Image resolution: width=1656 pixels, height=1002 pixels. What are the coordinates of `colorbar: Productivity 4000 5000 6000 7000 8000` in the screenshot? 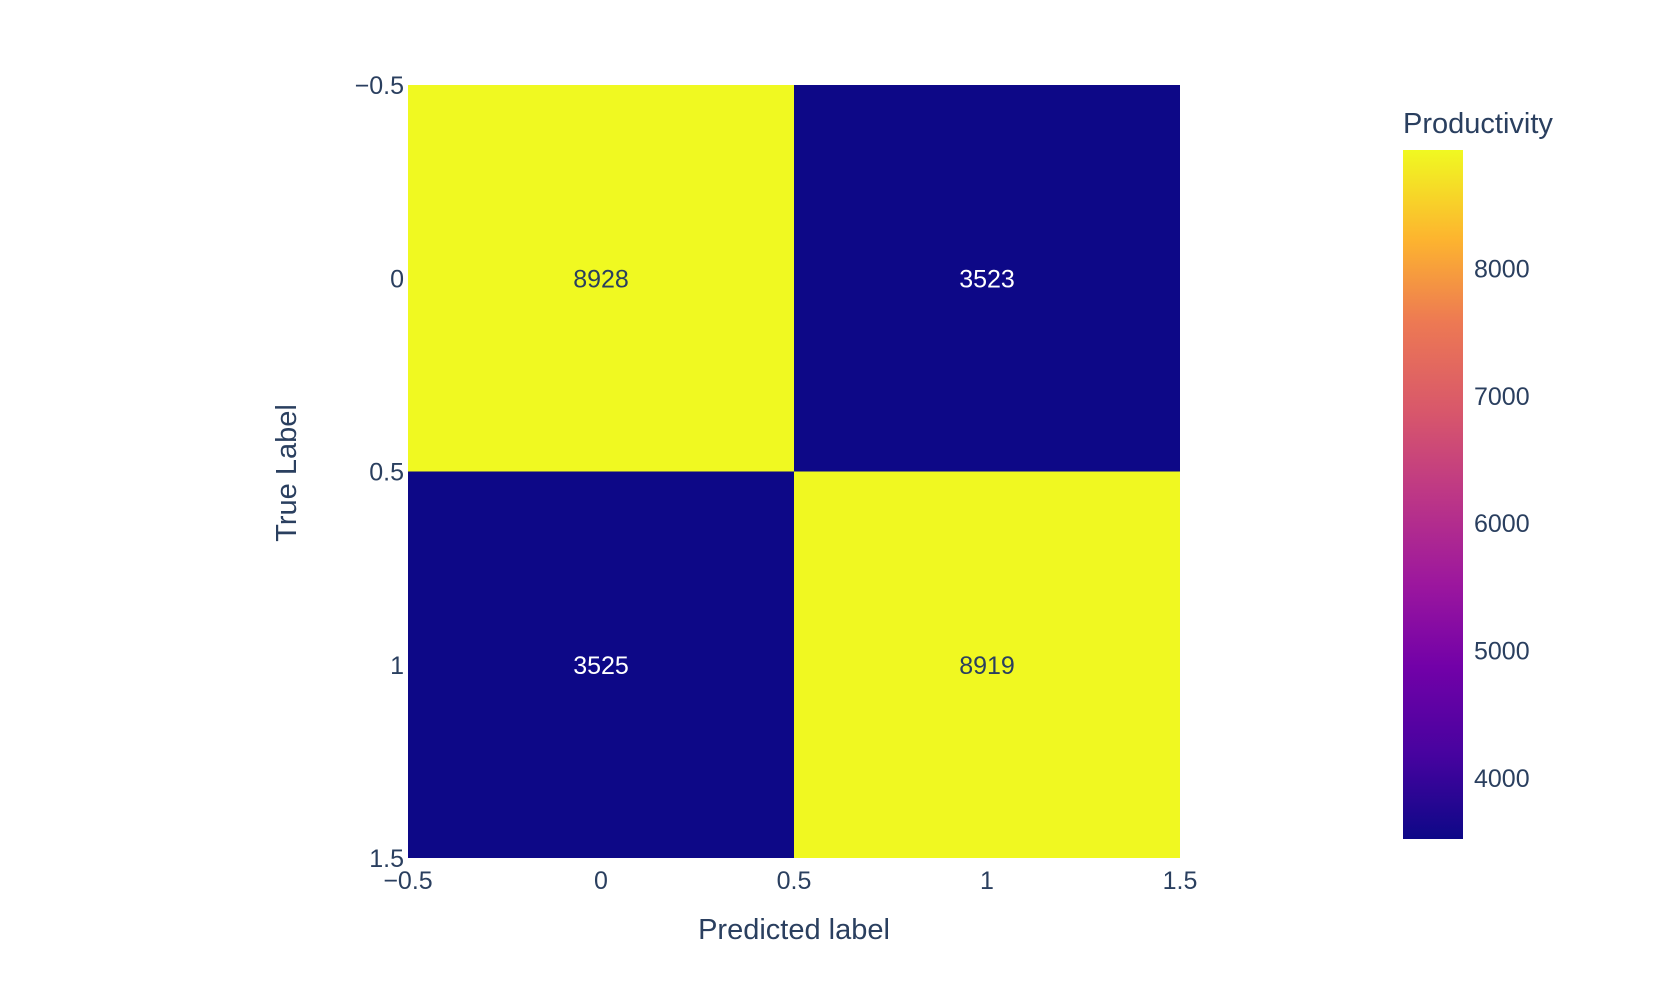 It's located at (1478, 473).